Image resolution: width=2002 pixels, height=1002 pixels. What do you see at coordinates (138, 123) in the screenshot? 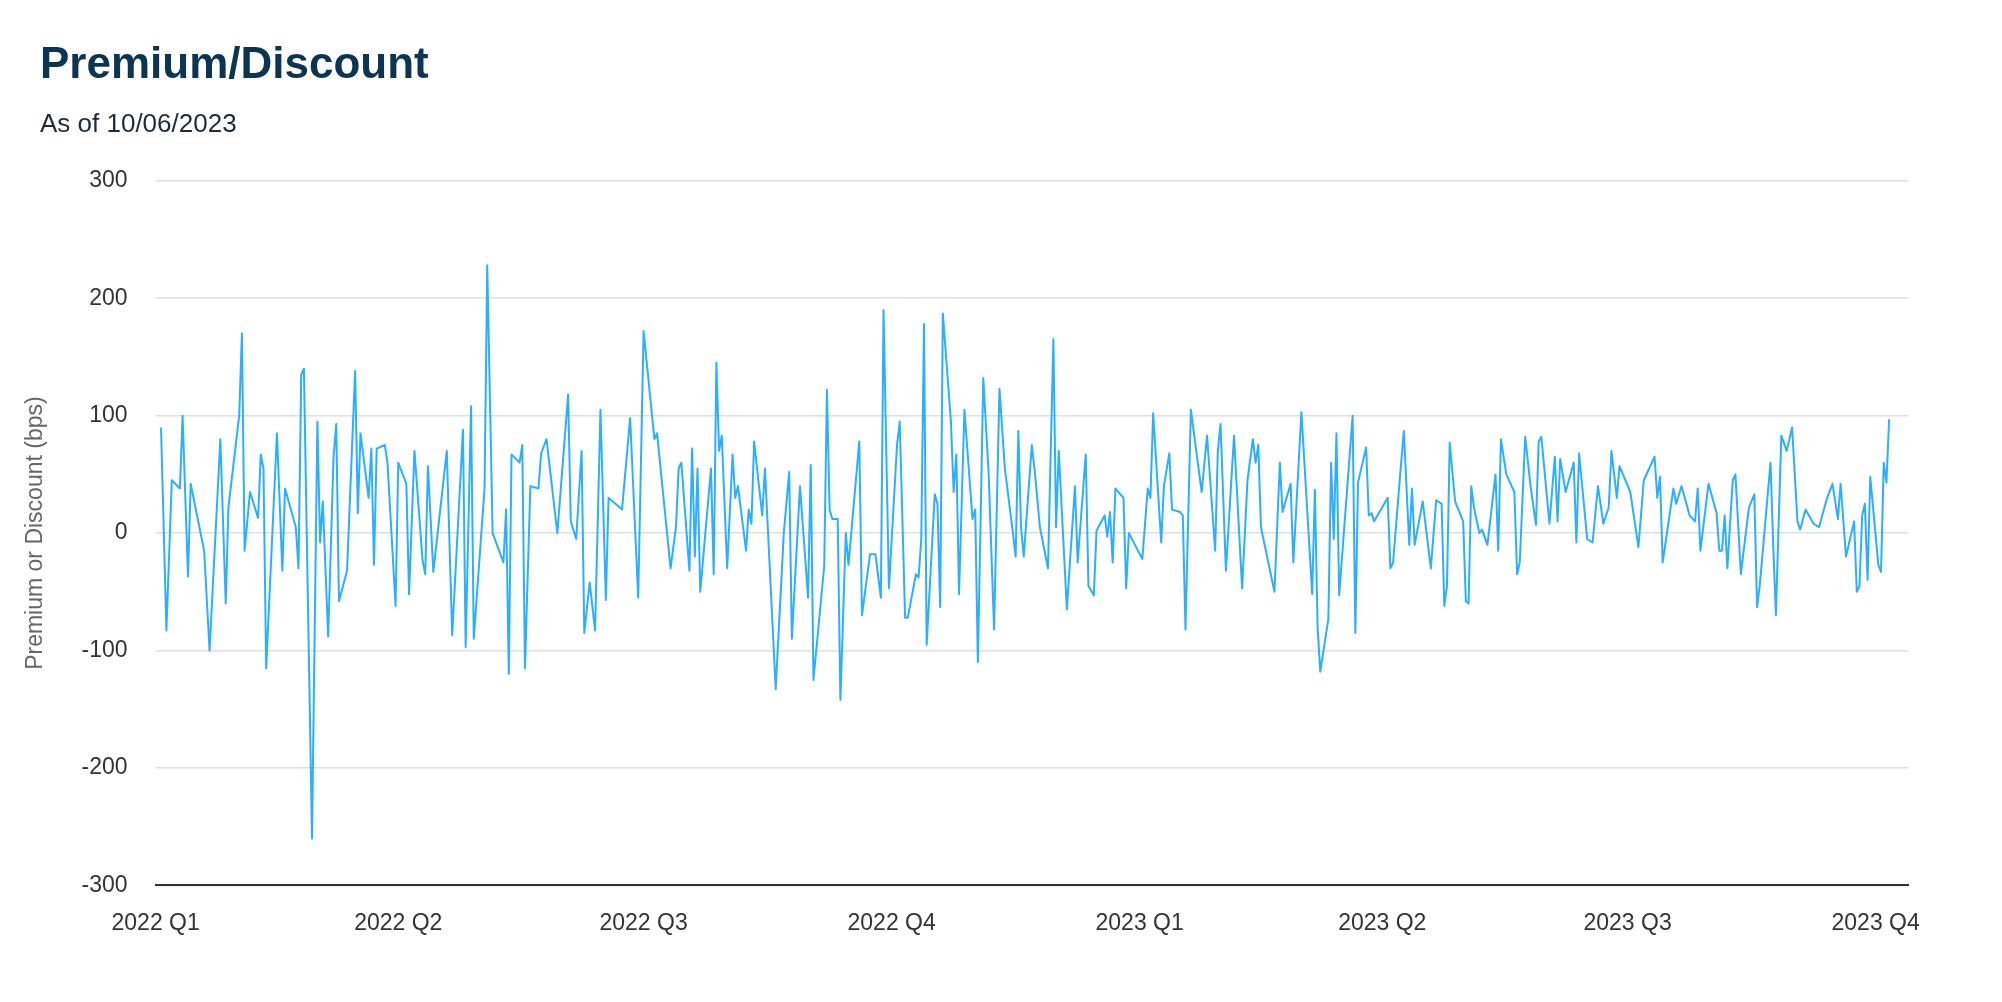
I see `chart-subtitle: As of 10/06/2023` at bounding box center [138, 123].